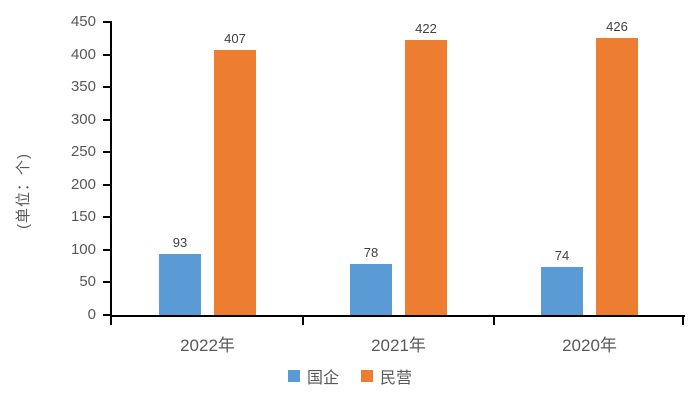 Image resolution: width=700 pixels, height=407 pixels. I want to click on bar-value-label: 422, so click(426, 29).